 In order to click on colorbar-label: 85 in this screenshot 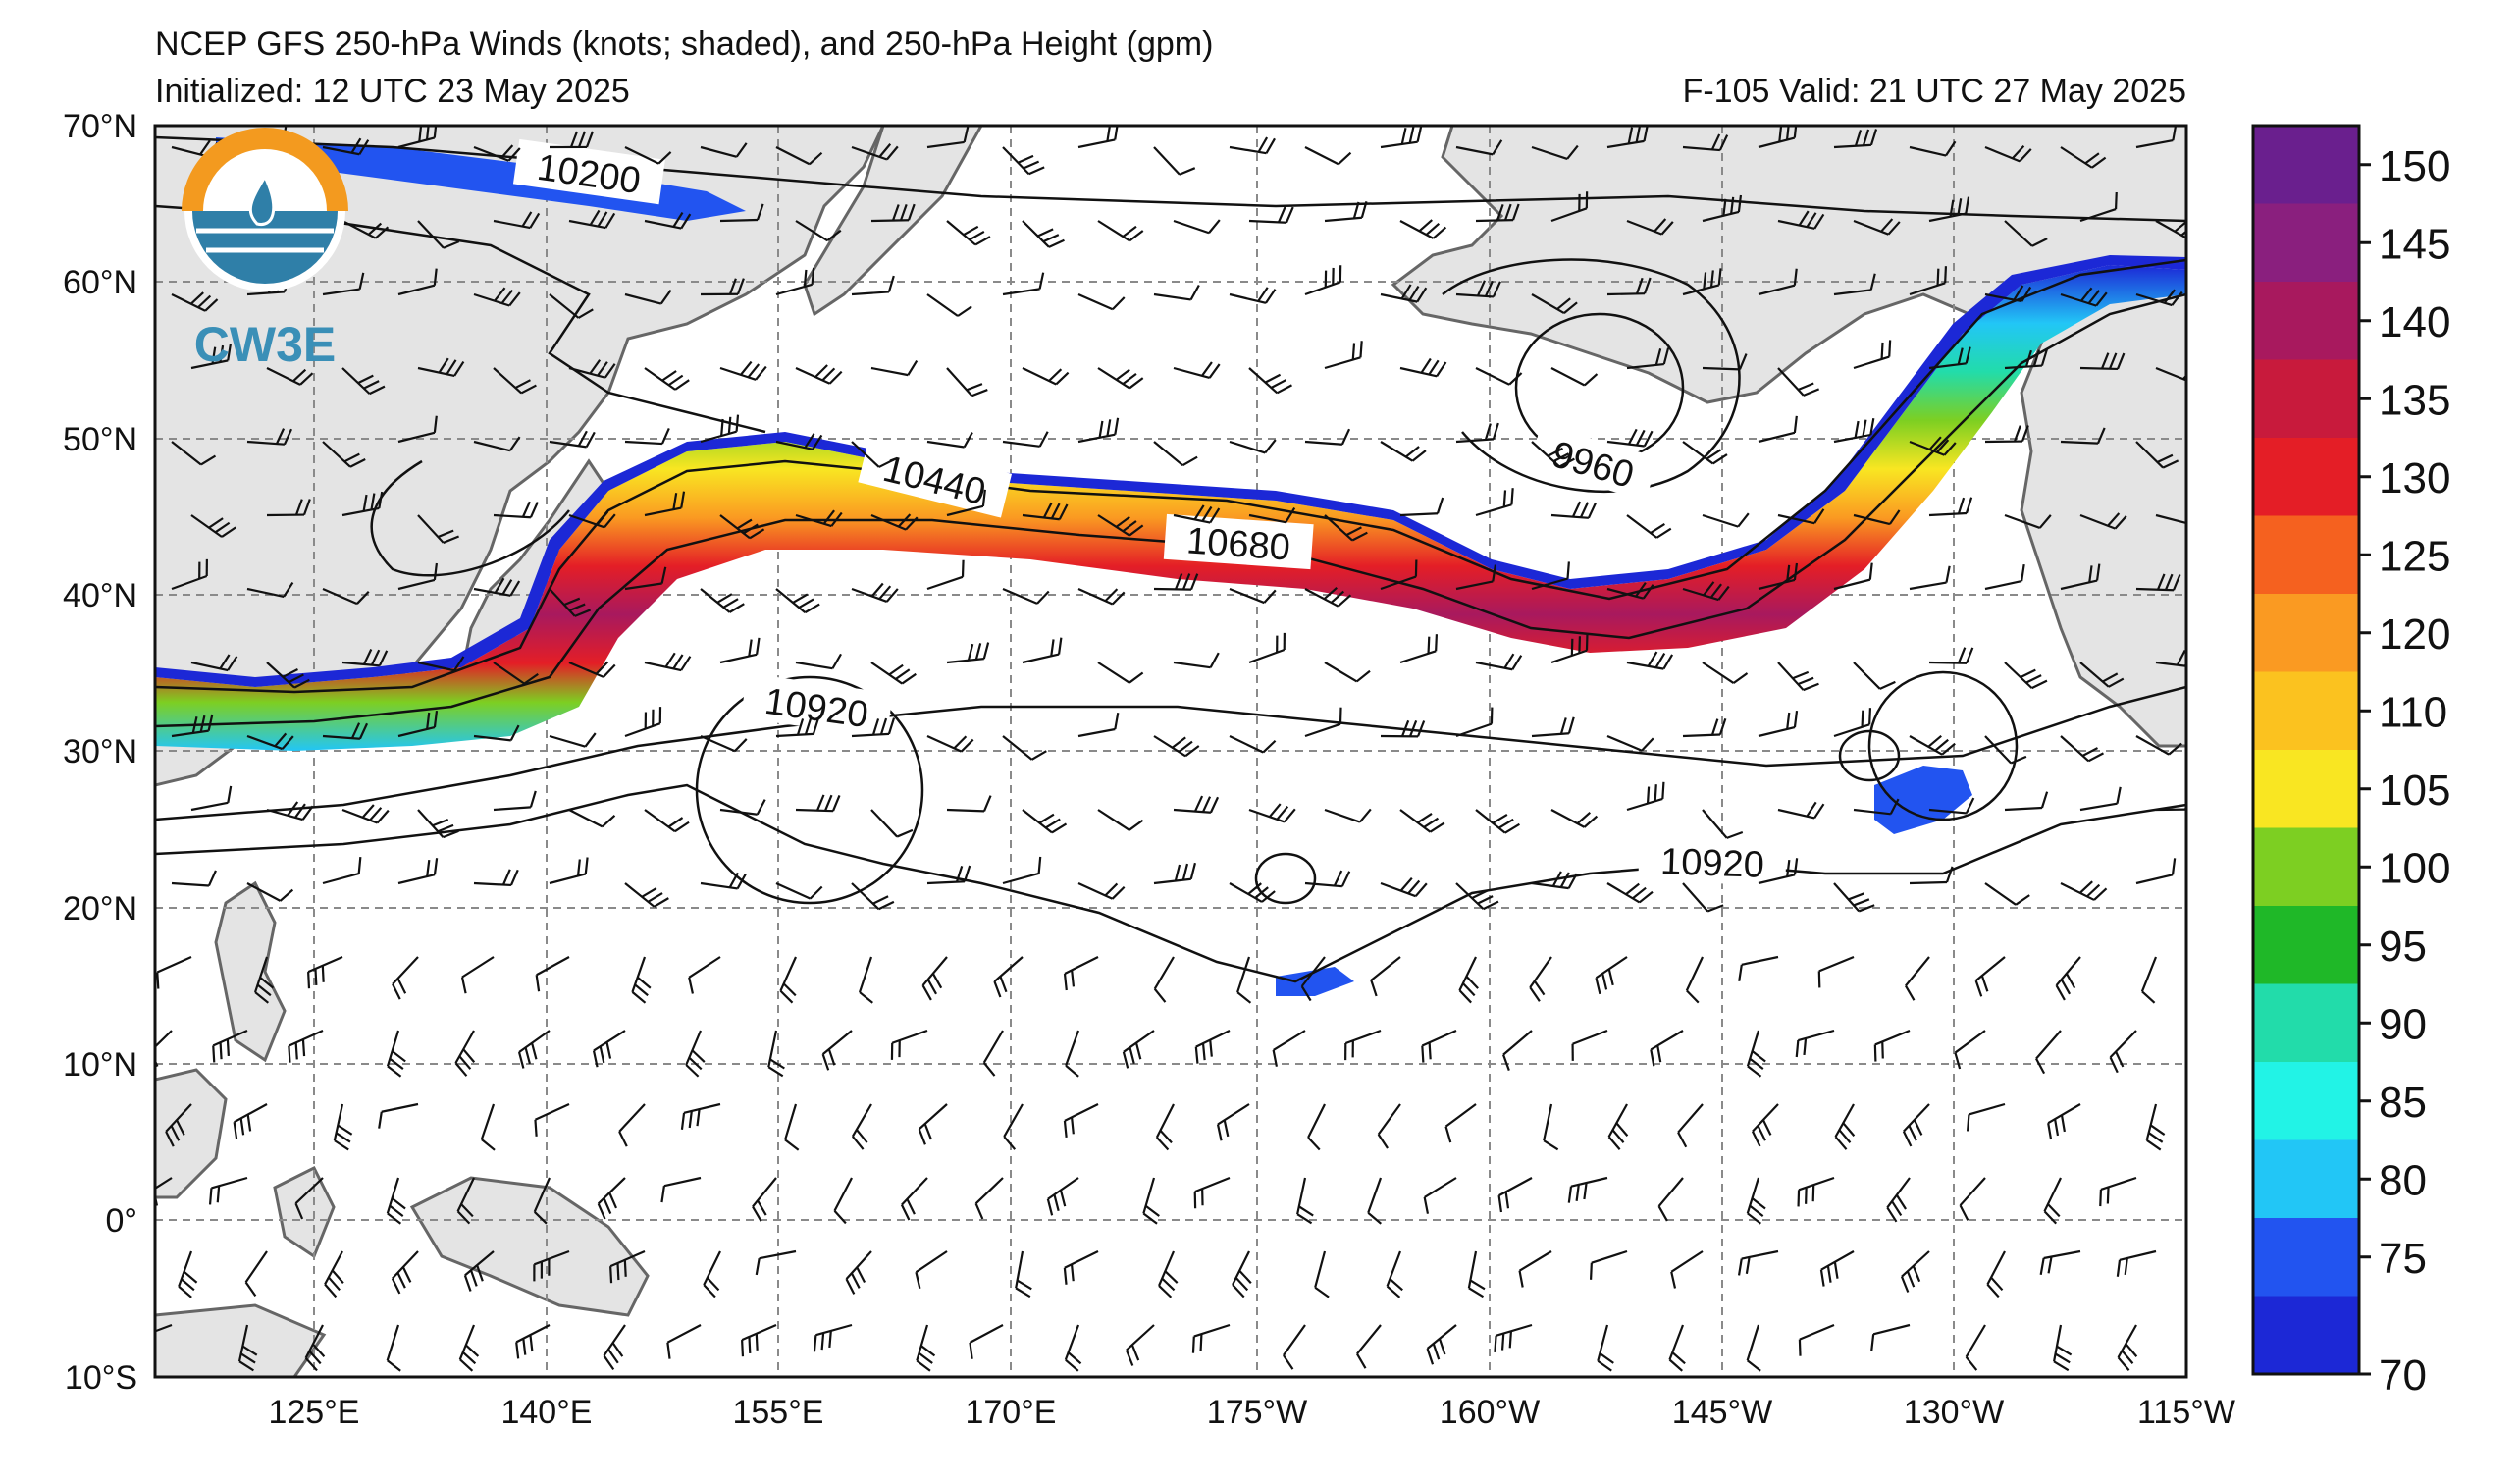, I will do `click(2403, 1103)`.